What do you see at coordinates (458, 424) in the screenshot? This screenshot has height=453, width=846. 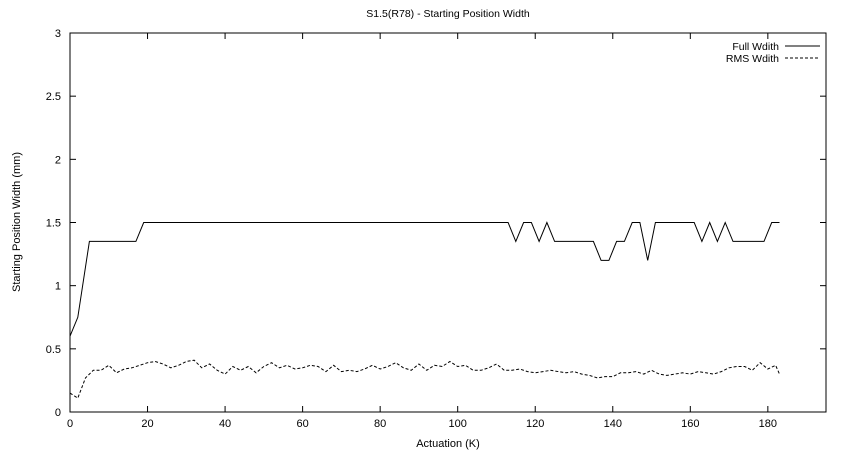 I see `x-tick-label: 100` at bounding box center [458, 424].